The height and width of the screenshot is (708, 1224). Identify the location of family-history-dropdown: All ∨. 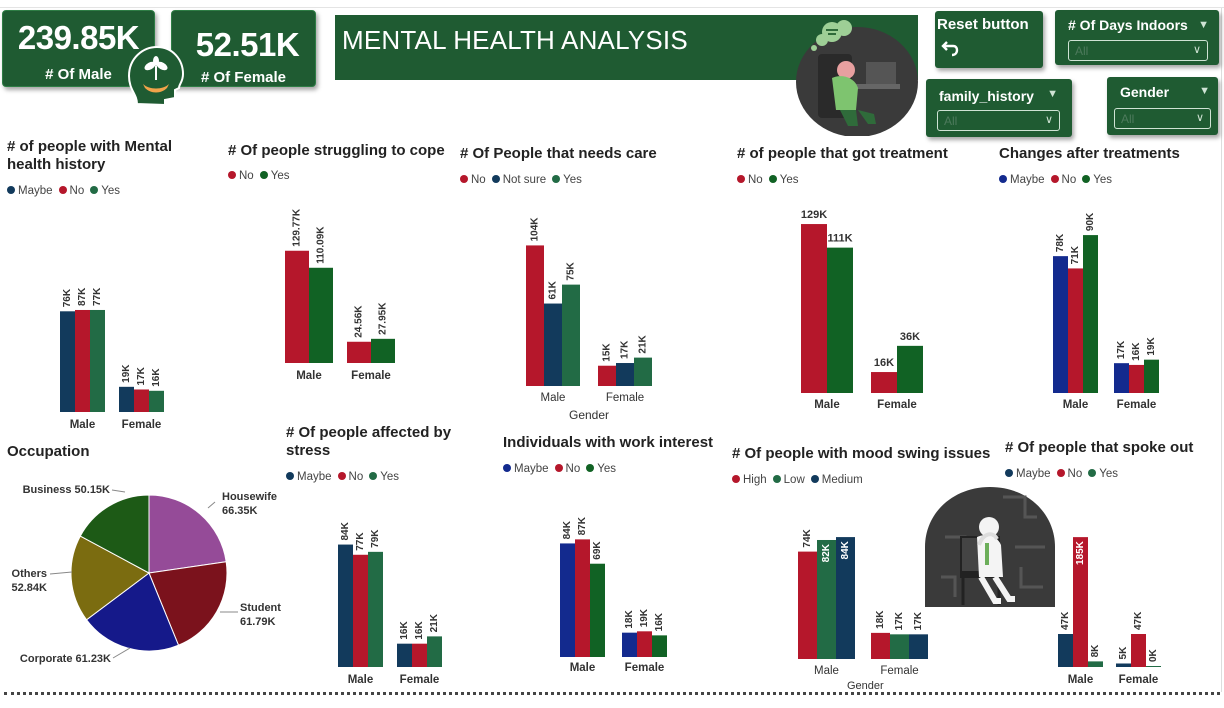
(998, 120).